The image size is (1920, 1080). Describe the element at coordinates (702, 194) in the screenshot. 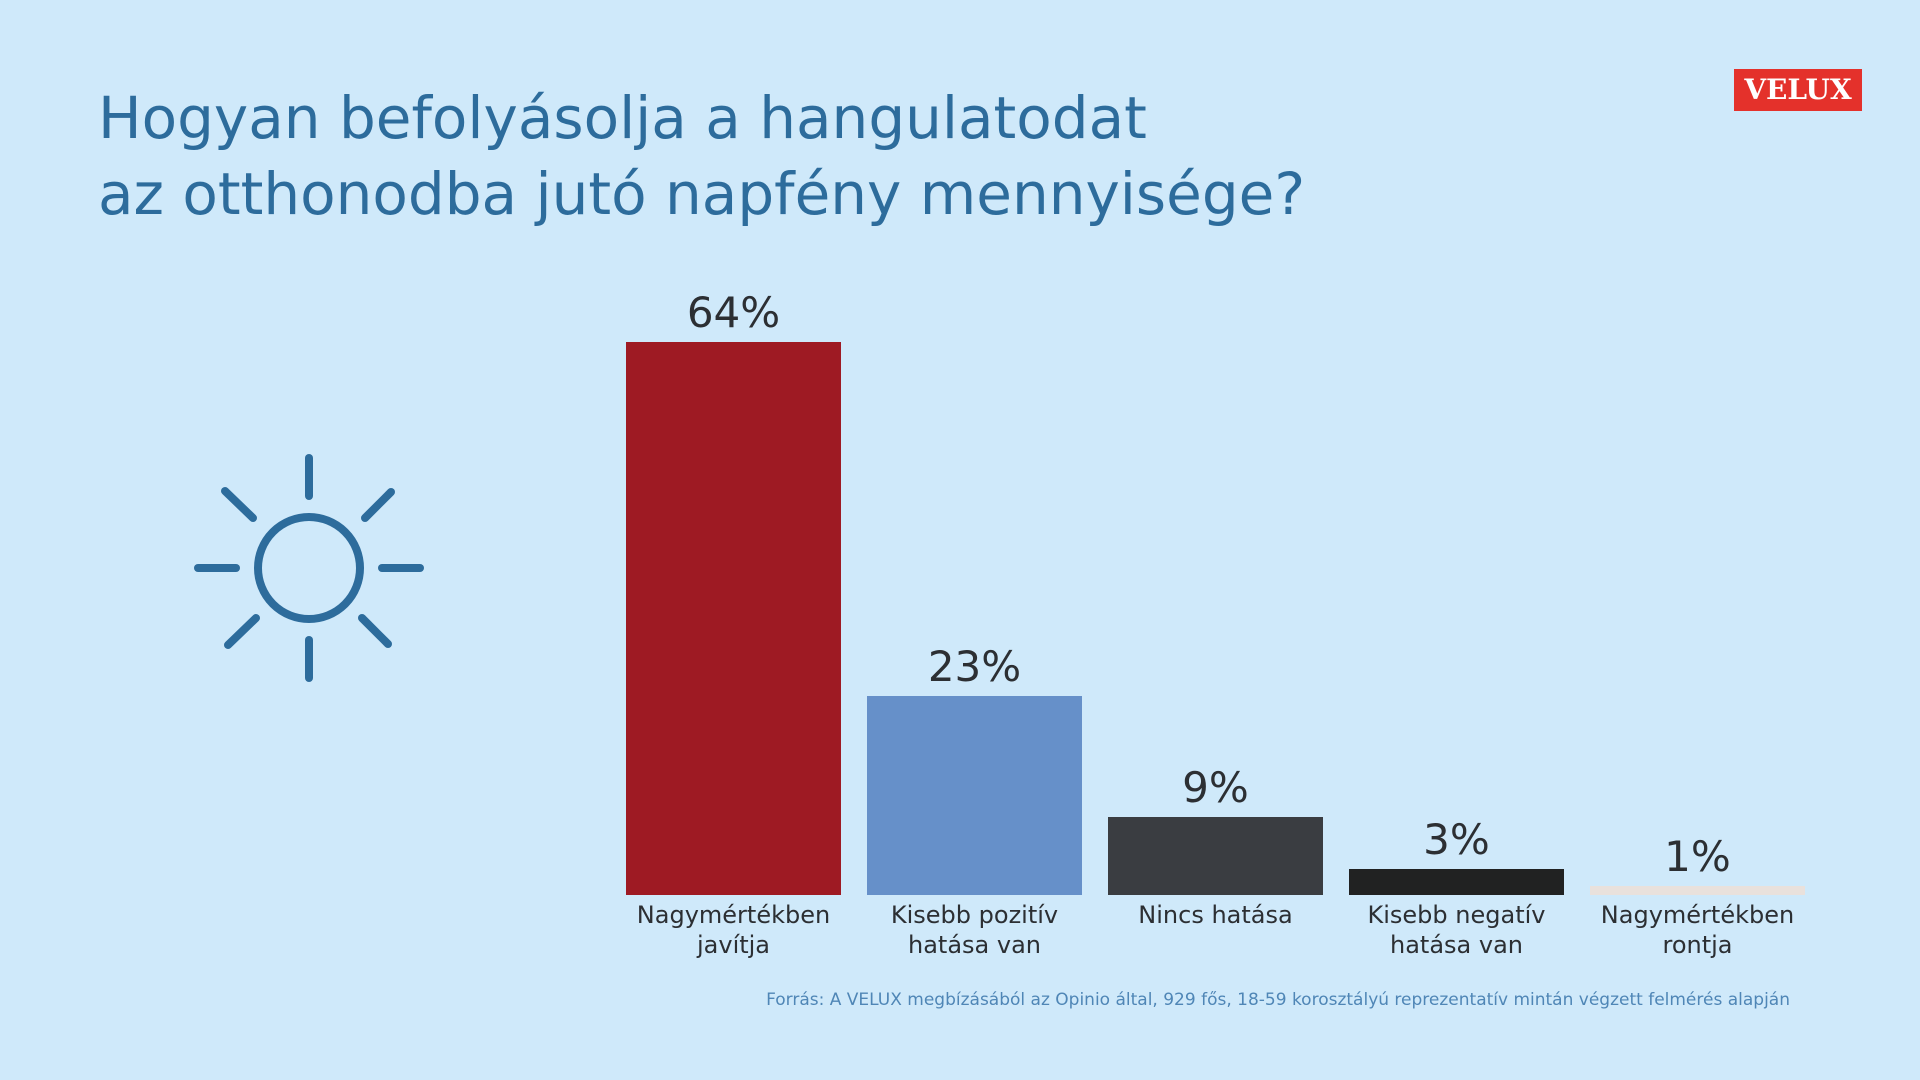

I see `title-line: az otthonodba jutó napfény mennyisége?` at that location.